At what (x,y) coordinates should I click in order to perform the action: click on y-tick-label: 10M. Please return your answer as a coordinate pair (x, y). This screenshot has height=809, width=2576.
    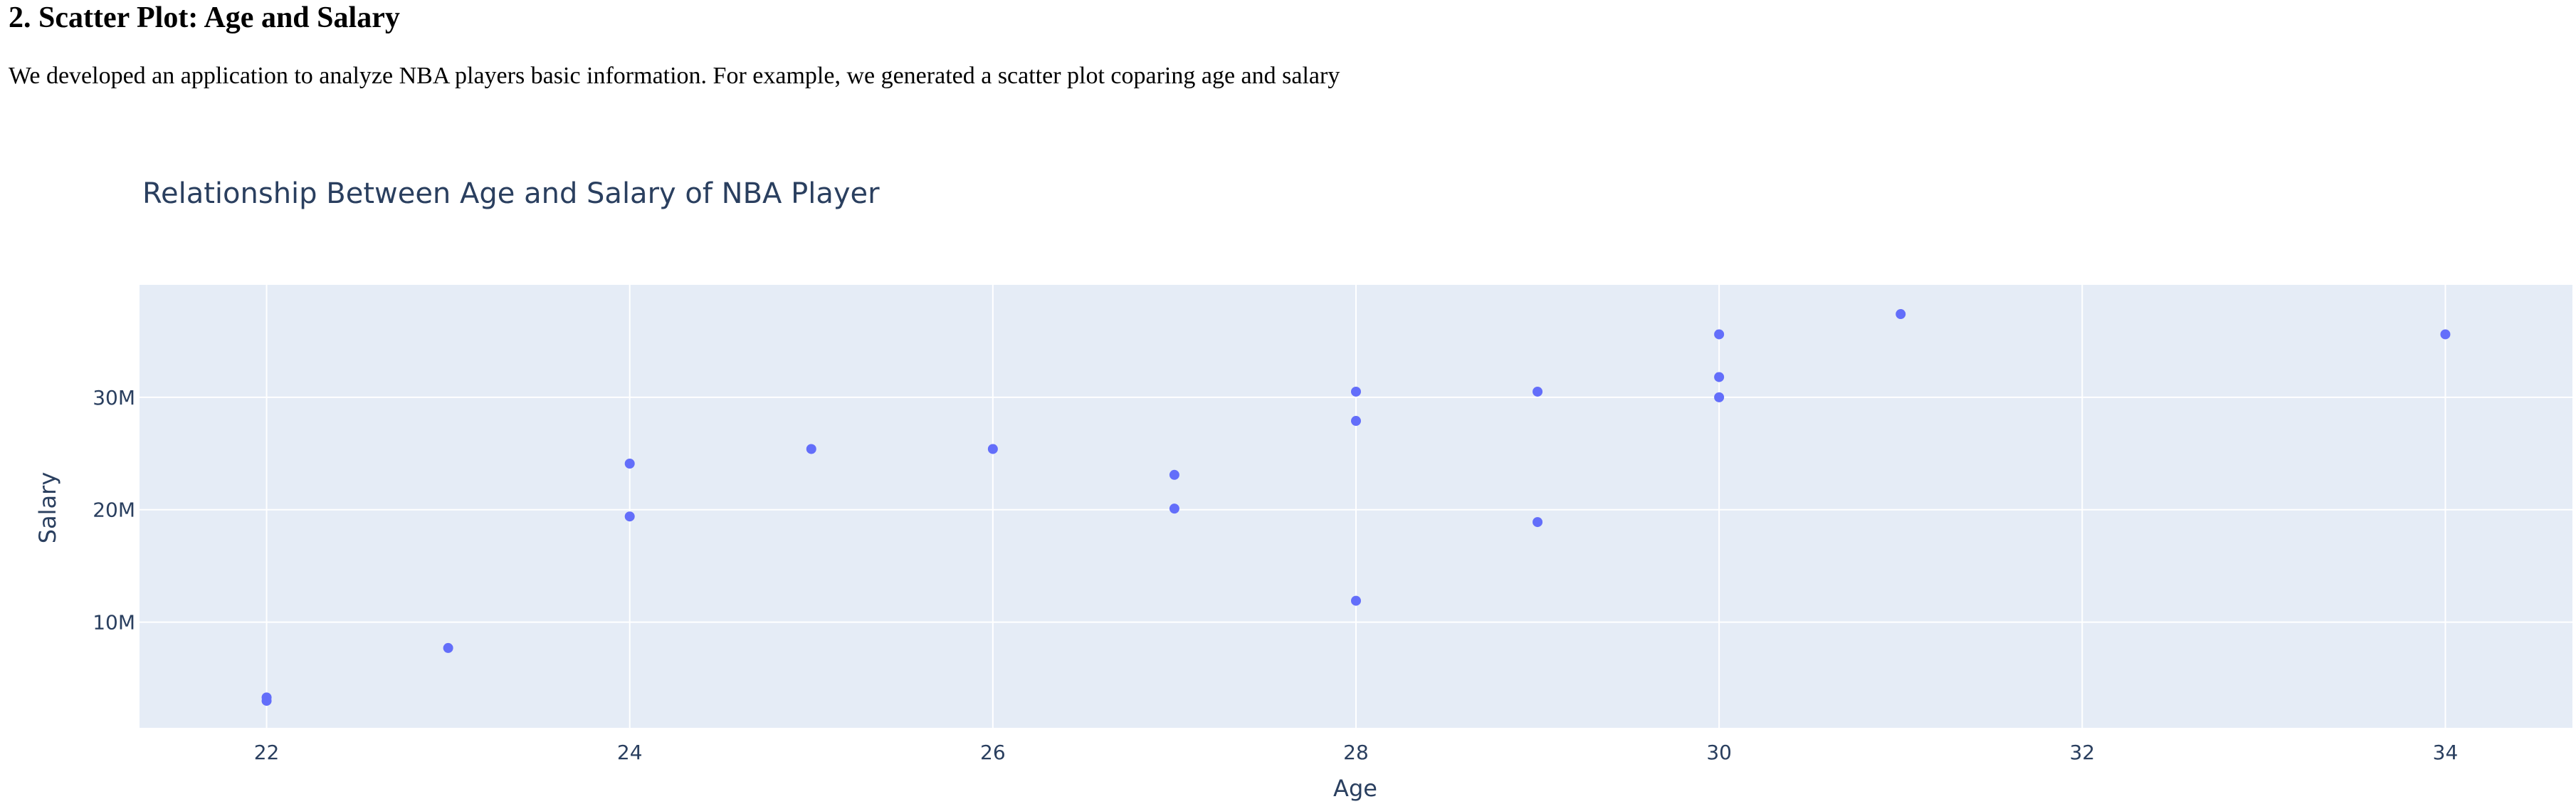
    Looking at the image, I should click on (114, 623).